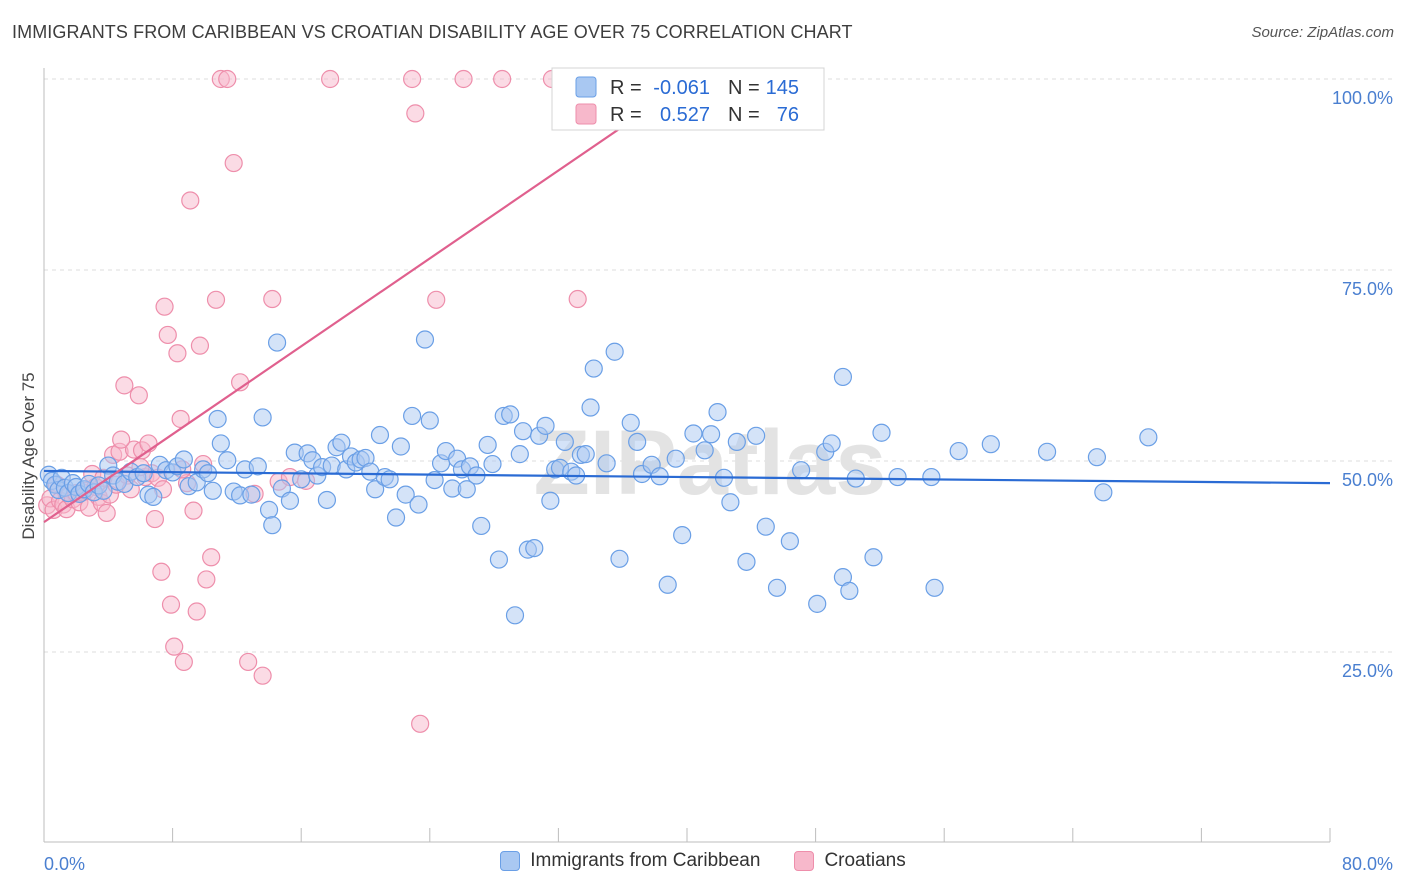 This screenshot has width=1406, height=892. Describe the element at coordinates (510, 861) in the screenshot. I see `legend-swatch-caribbean` at that location.